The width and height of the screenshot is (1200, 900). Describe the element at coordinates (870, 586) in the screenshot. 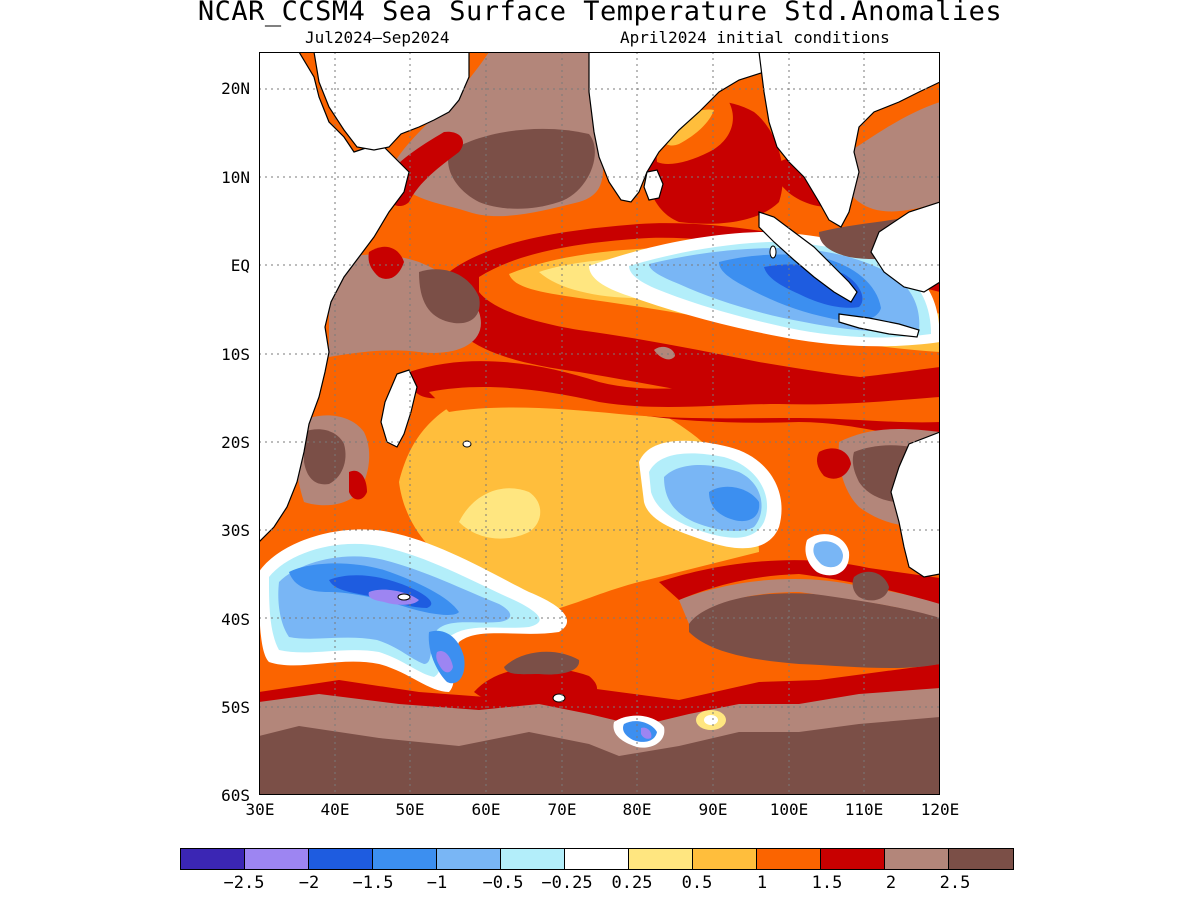

I see `australia-brown-blob` at that location.